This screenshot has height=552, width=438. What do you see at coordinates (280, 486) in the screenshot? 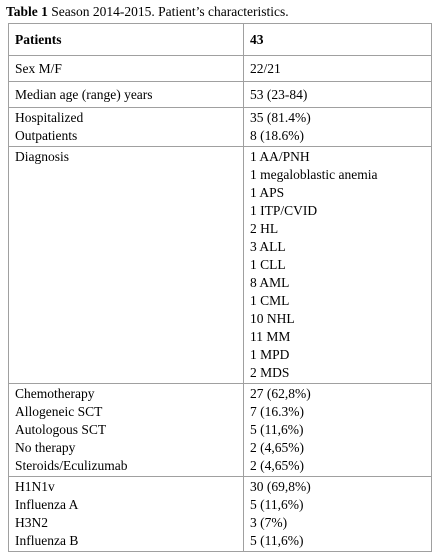
I see `cell-line: 30 (69,8%)` at bounding box center [280, 486].